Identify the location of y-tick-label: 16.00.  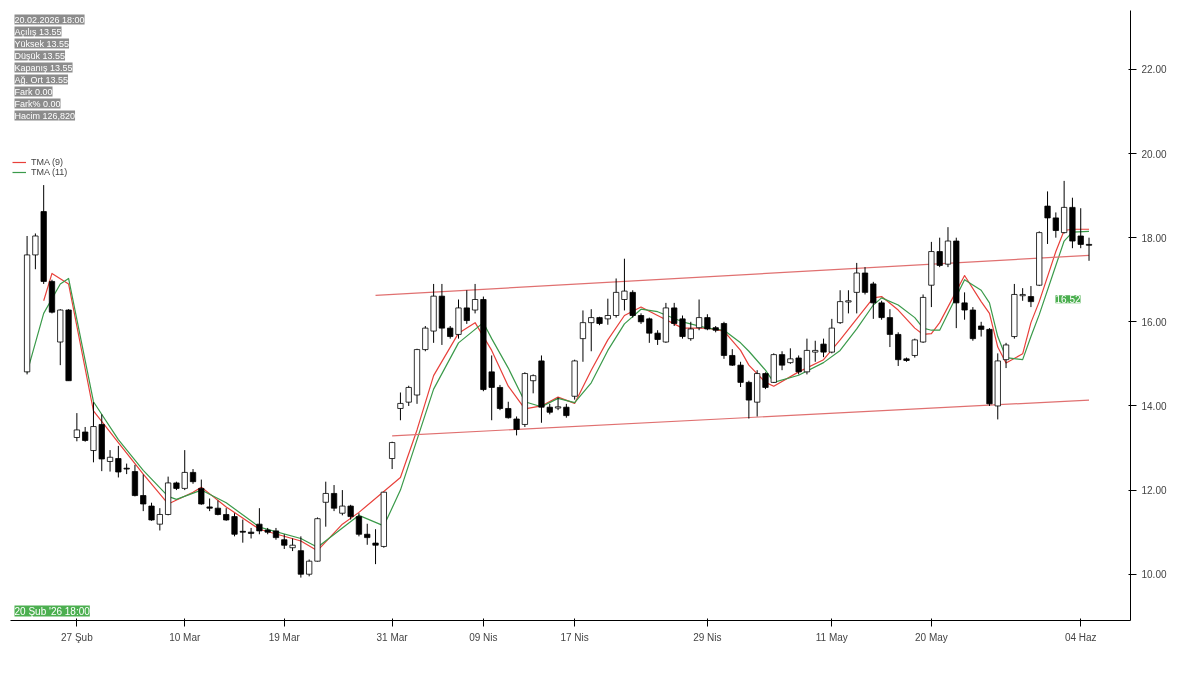
(1154, 322).